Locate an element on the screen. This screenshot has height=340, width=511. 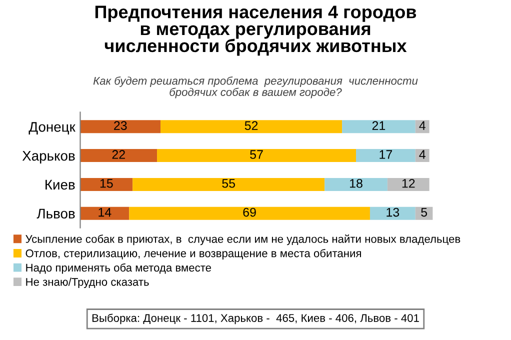
data-label: 21 is located at coordinates (379, 125).